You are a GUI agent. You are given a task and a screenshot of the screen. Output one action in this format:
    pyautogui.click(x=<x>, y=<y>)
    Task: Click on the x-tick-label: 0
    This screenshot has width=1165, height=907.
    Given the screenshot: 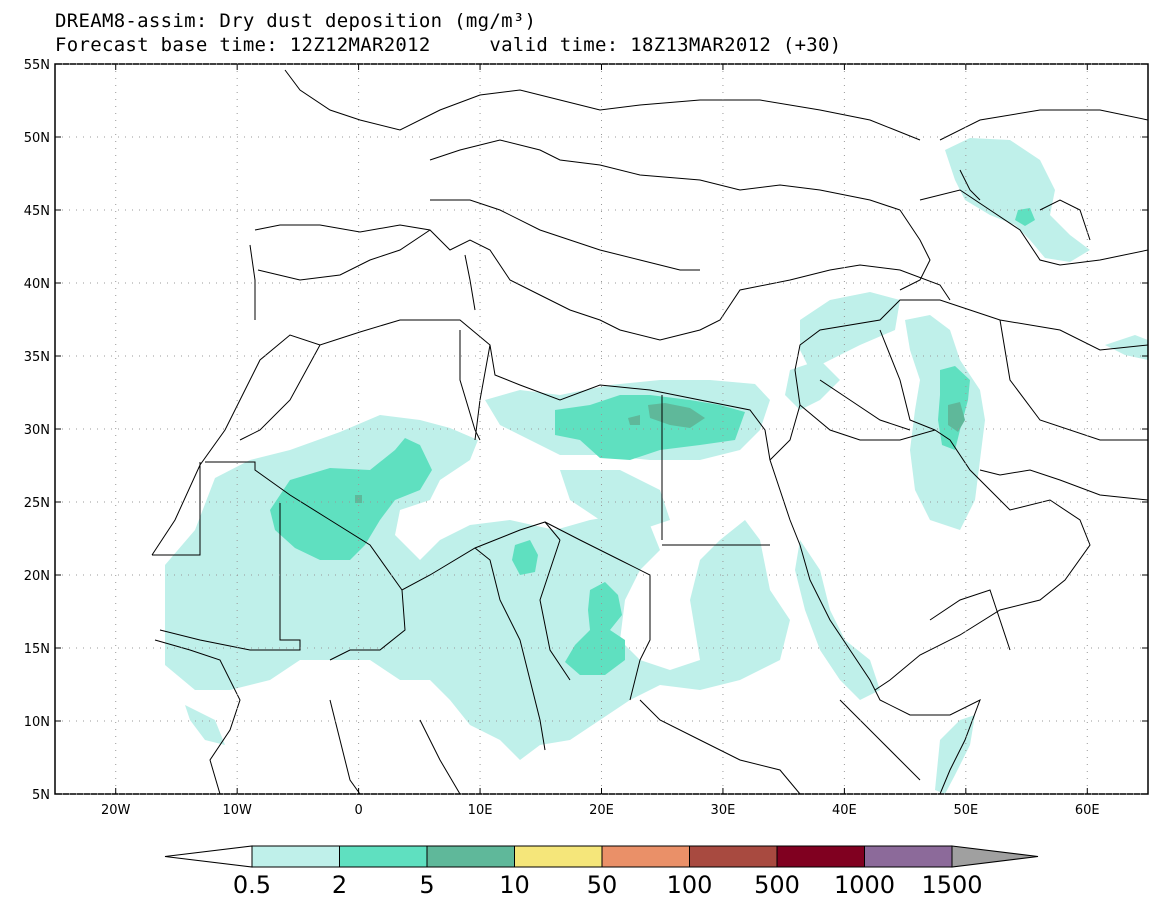 What is the action you would take?
    pyautogui.click(x=358, y=810)
    